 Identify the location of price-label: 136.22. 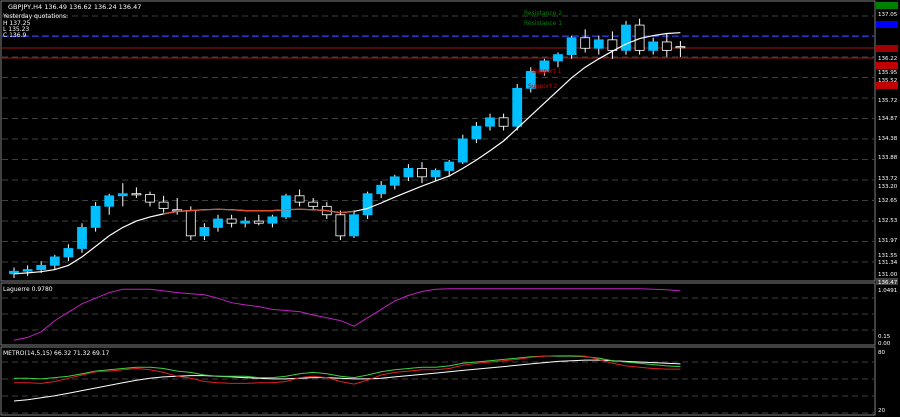
(887, 59).